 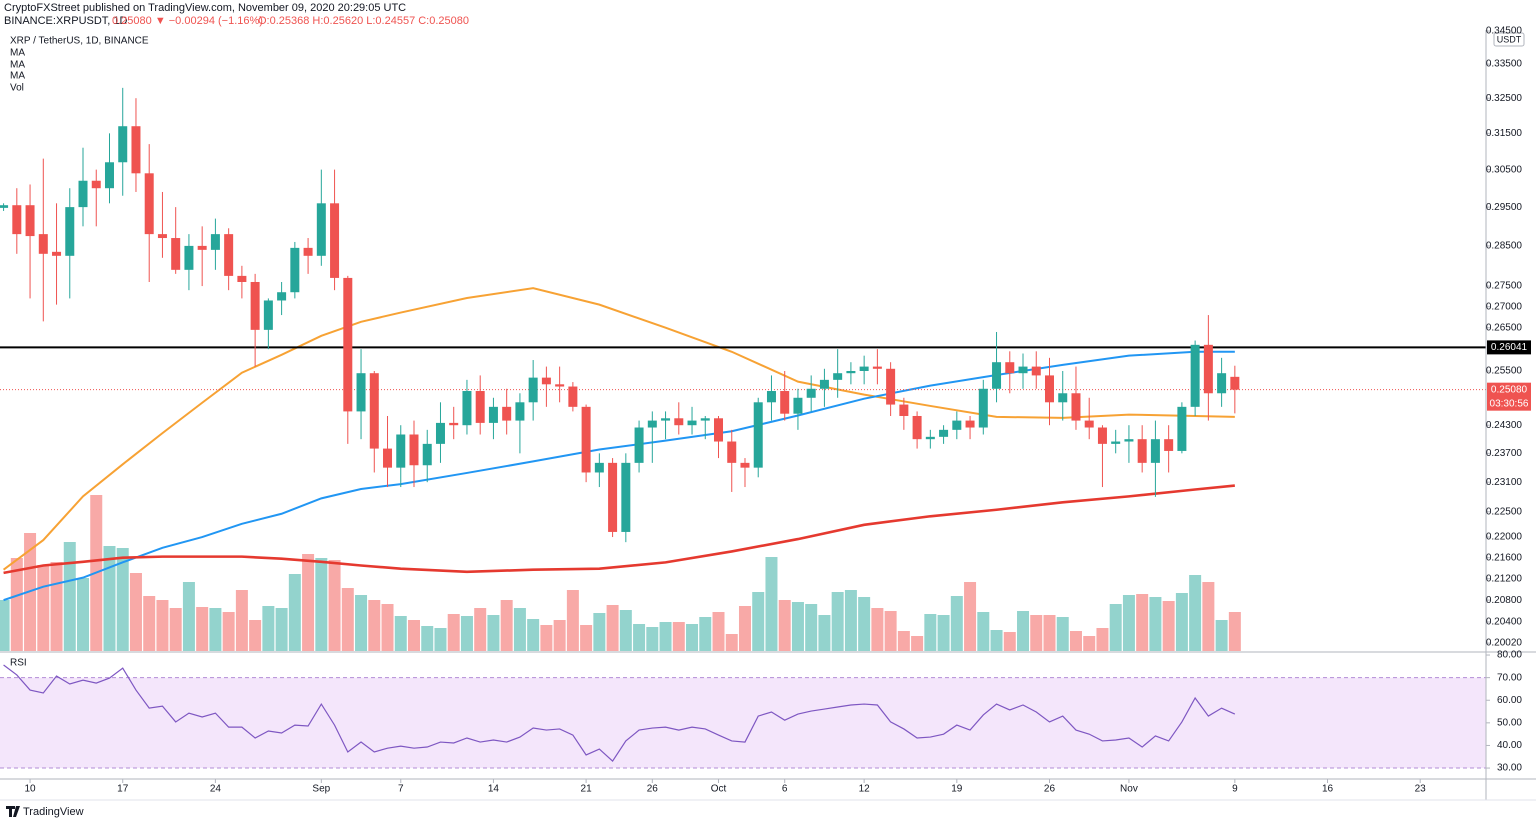 What do you see at coordinates (17, 88) in the screenshot?
I see `legend-entry: Vol` at bounding box center [17, 88].